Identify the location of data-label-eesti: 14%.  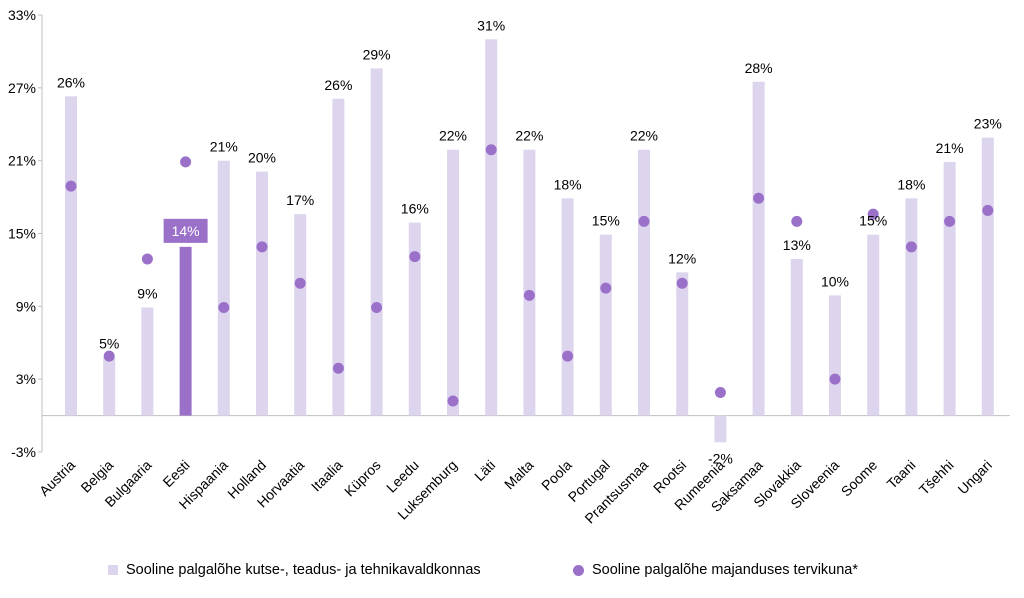
(186, 231).